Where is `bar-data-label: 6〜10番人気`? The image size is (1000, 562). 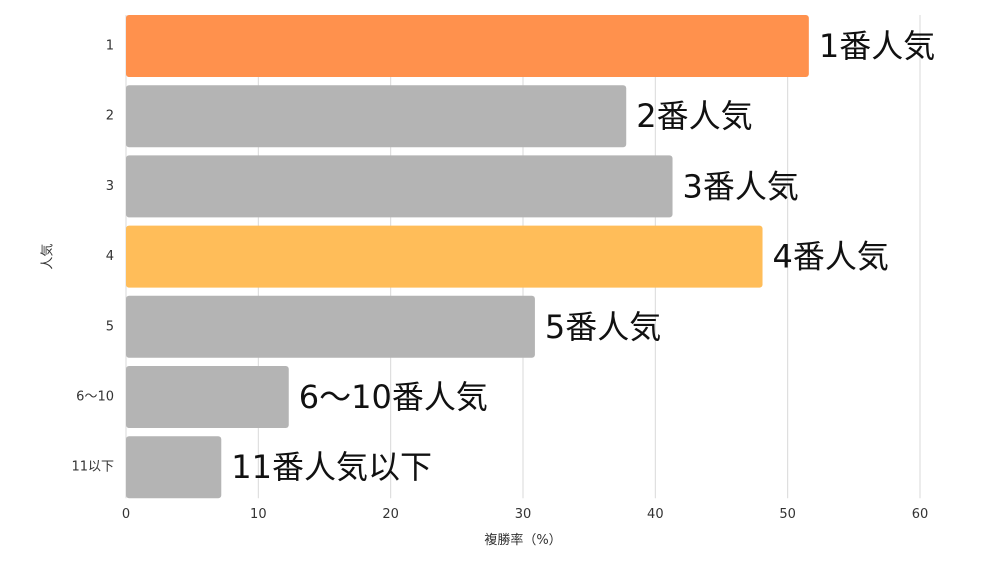 bar-data-label: 6〜10番人気 is located at coordinates (393, 397).